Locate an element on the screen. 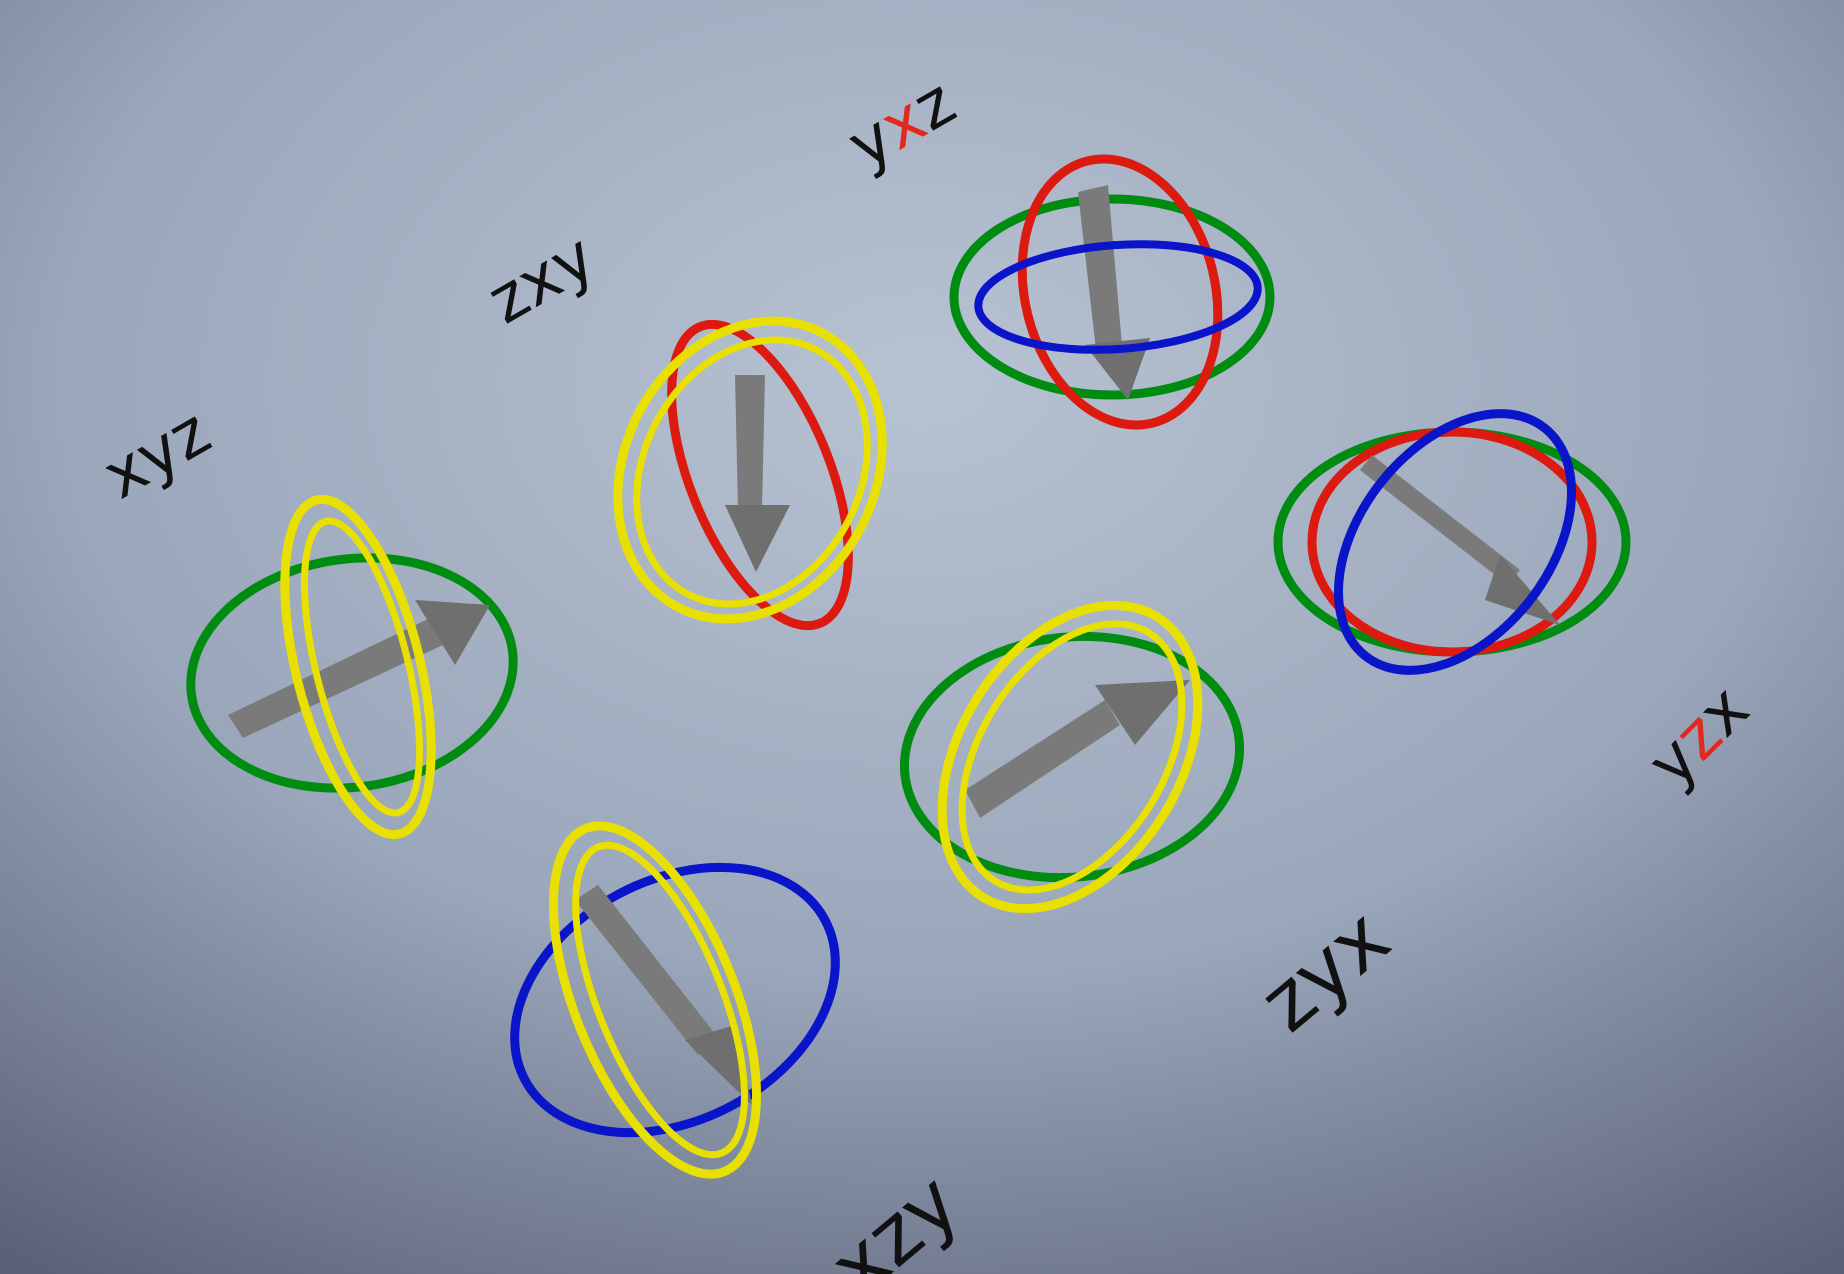 The height and width of the screenshot is (1274, 1844). gimbal-xzy is located at coordinates (675, 1000).